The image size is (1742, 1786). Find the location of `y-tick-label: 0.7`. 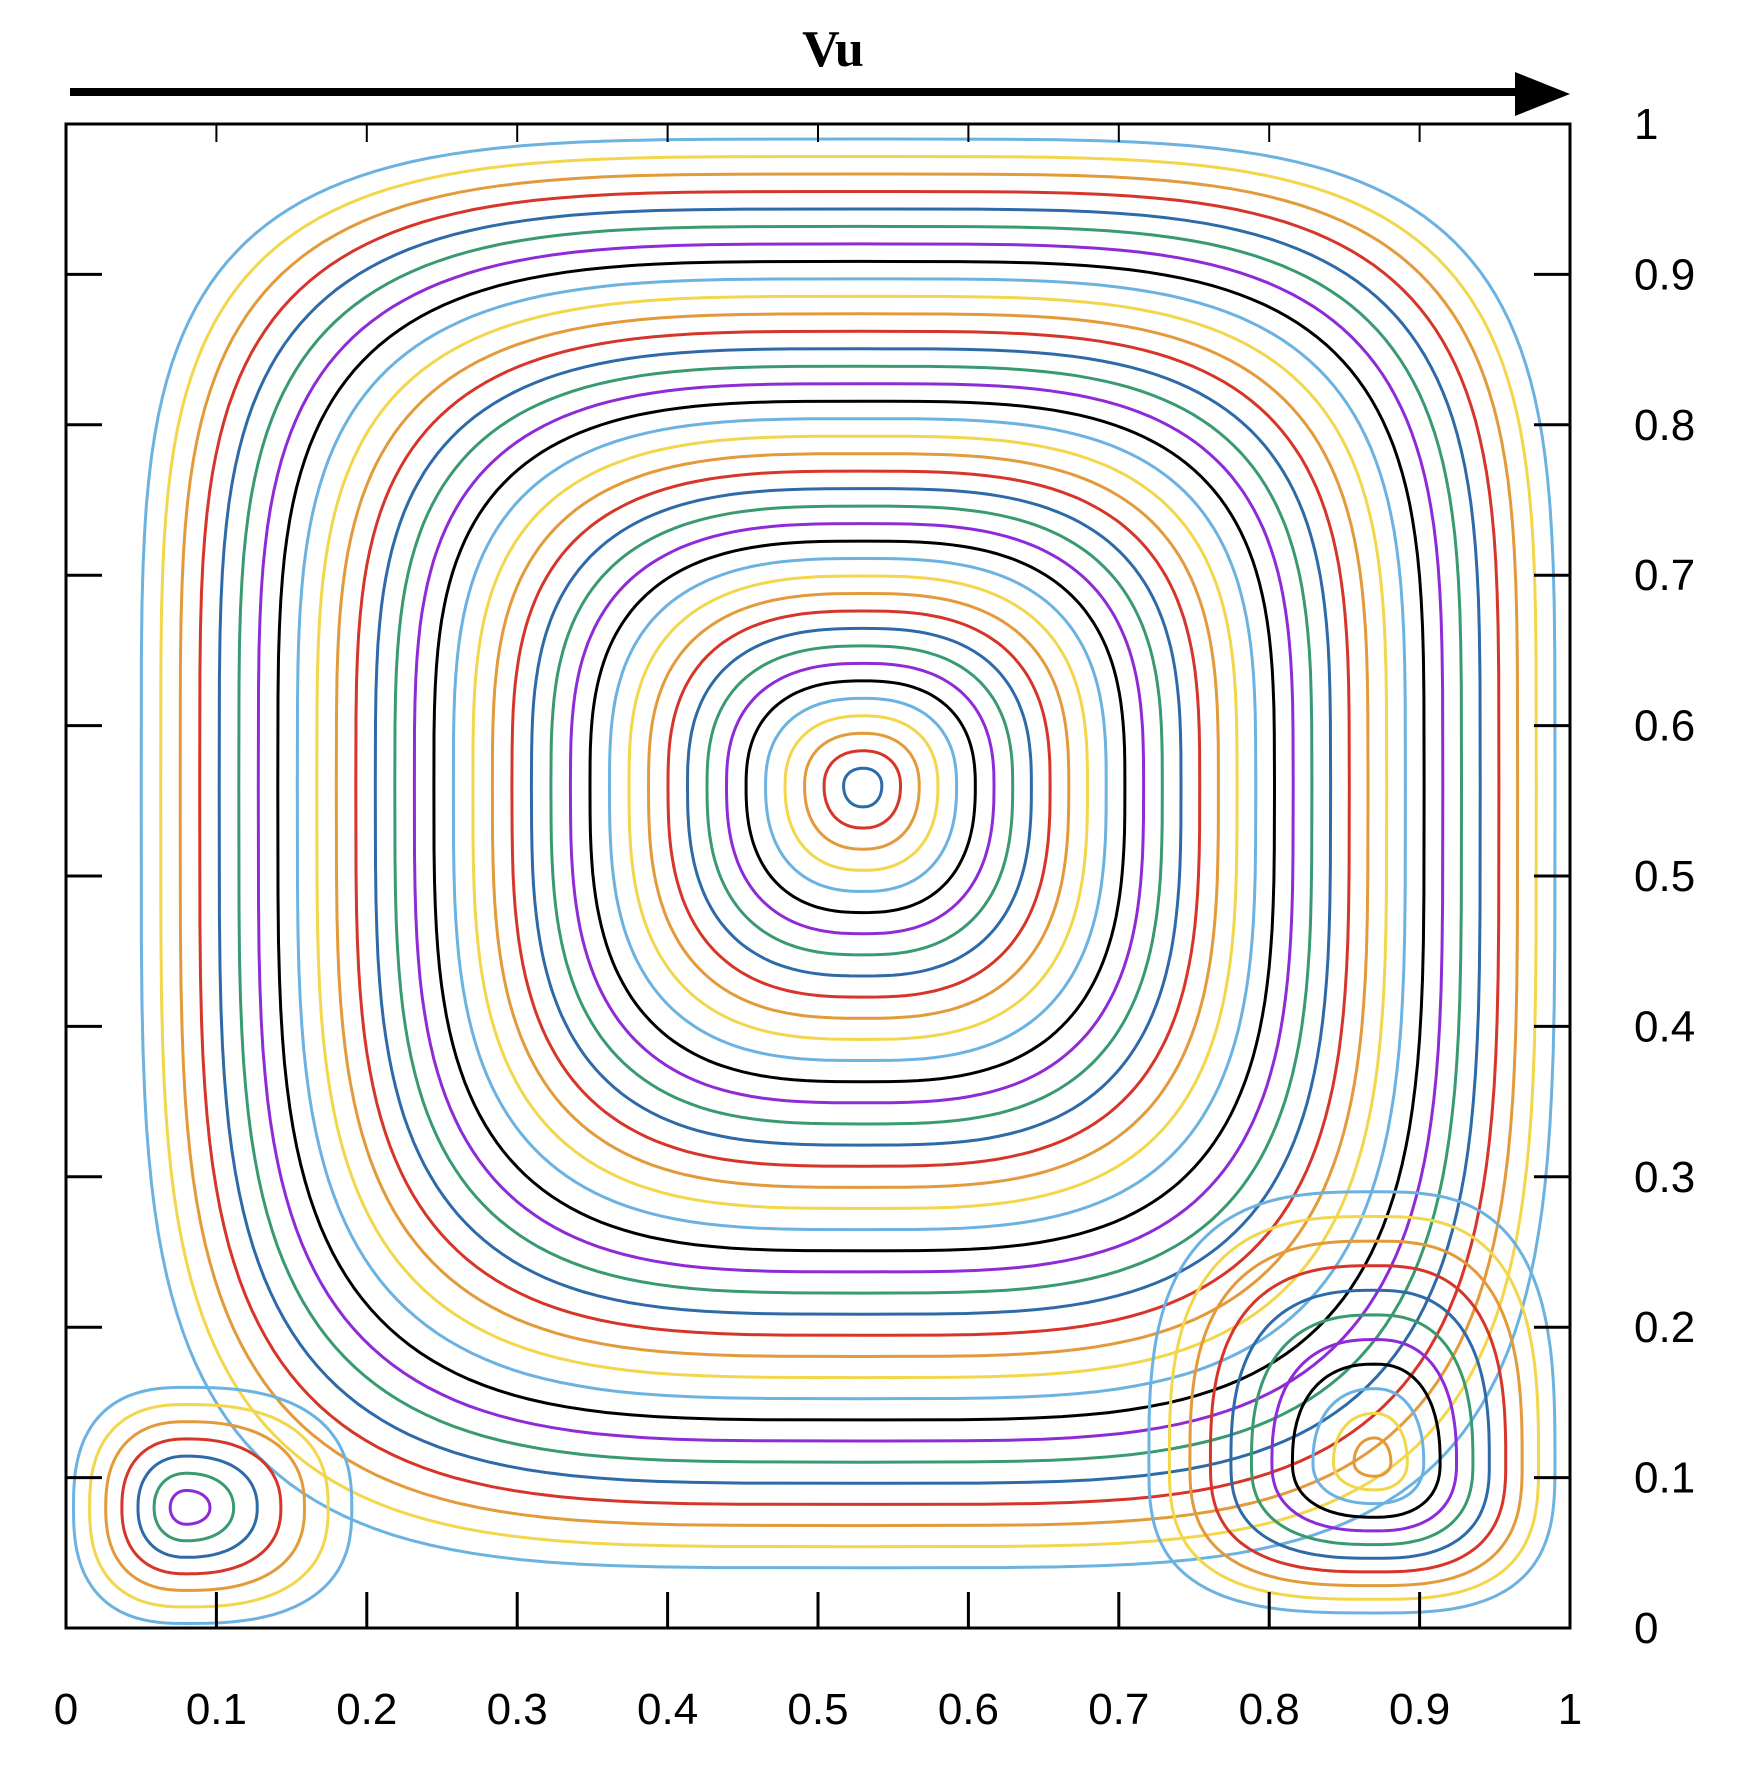

y-tick-label: 0.7 is located at coordinates (1664, 575).